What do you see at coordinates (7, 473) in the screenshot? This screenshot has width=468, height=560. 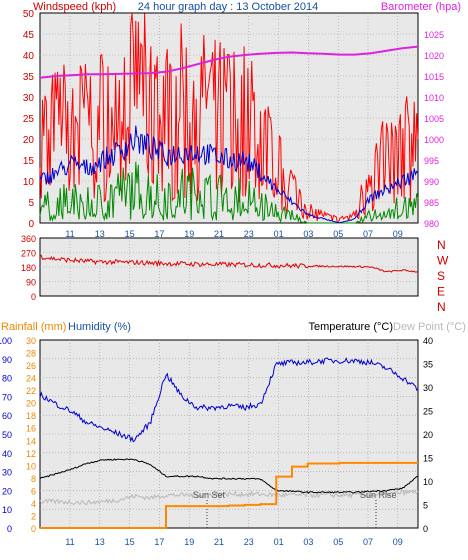 I see `humidity-tick-label: 30` at bounding box center [7, 473].